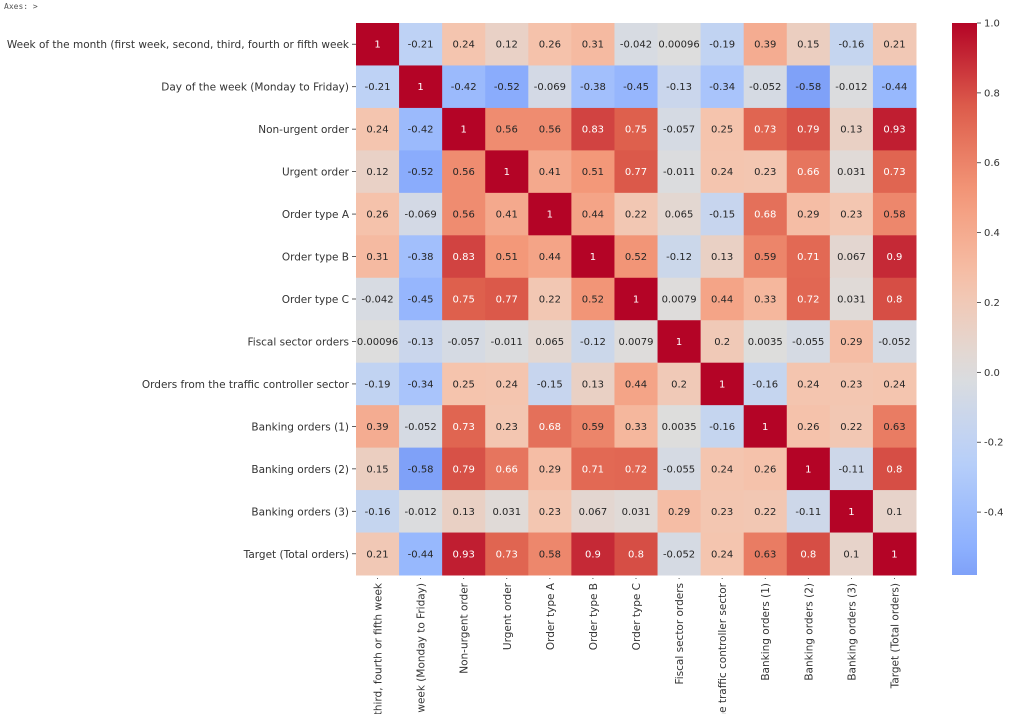  I want to click on cell-value-label: 0.22, so click(765, 512).